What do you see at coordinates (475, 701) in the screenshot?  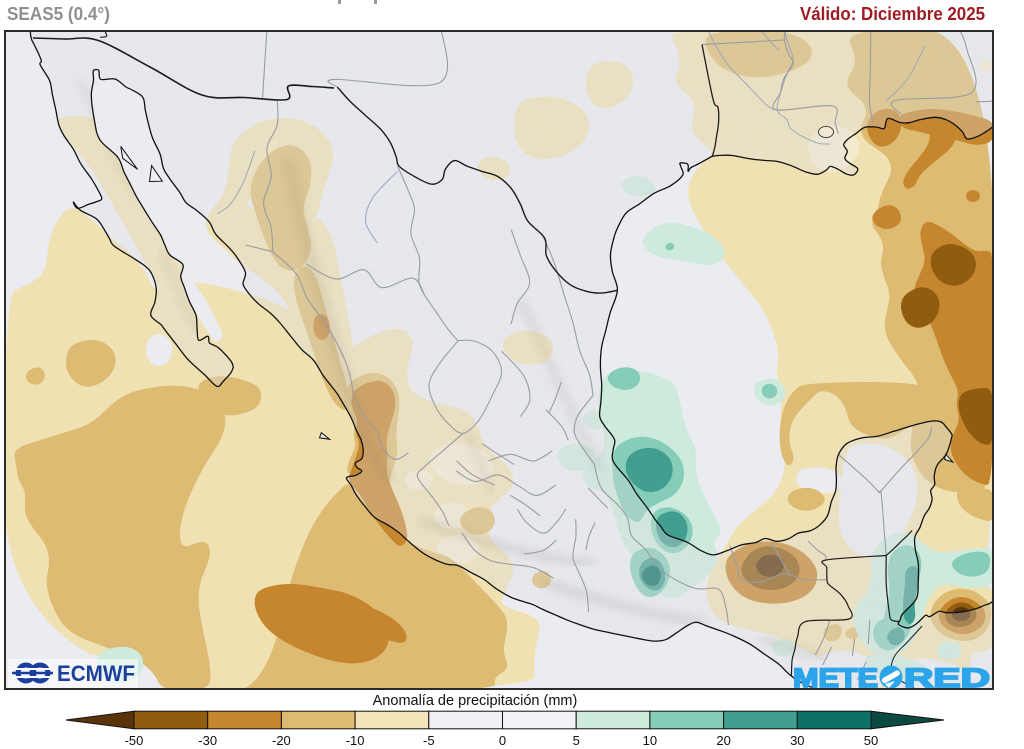 I see `svg-text: Anomalía de precipitación (mm)` at bounding box center [475, 701].